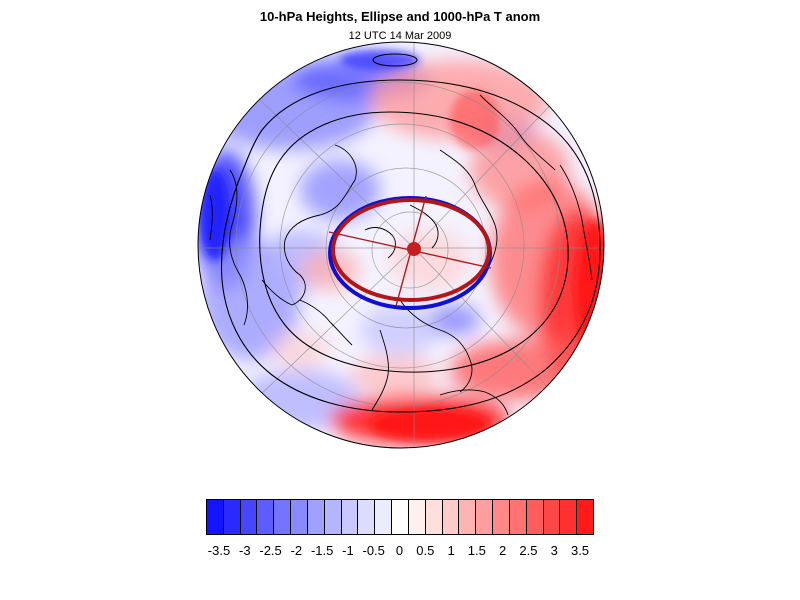  I want to click on color-legend-tick-label: 3, so click(554, 550).